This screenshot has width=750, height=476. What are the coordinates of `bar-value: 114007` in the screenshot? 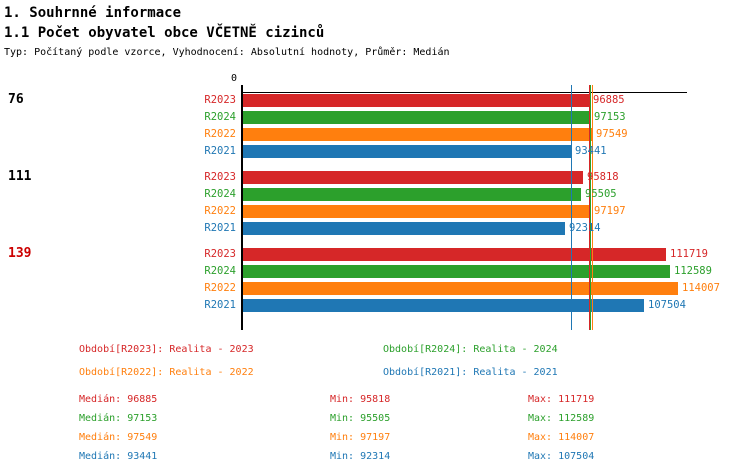 It's located at (701, 288).